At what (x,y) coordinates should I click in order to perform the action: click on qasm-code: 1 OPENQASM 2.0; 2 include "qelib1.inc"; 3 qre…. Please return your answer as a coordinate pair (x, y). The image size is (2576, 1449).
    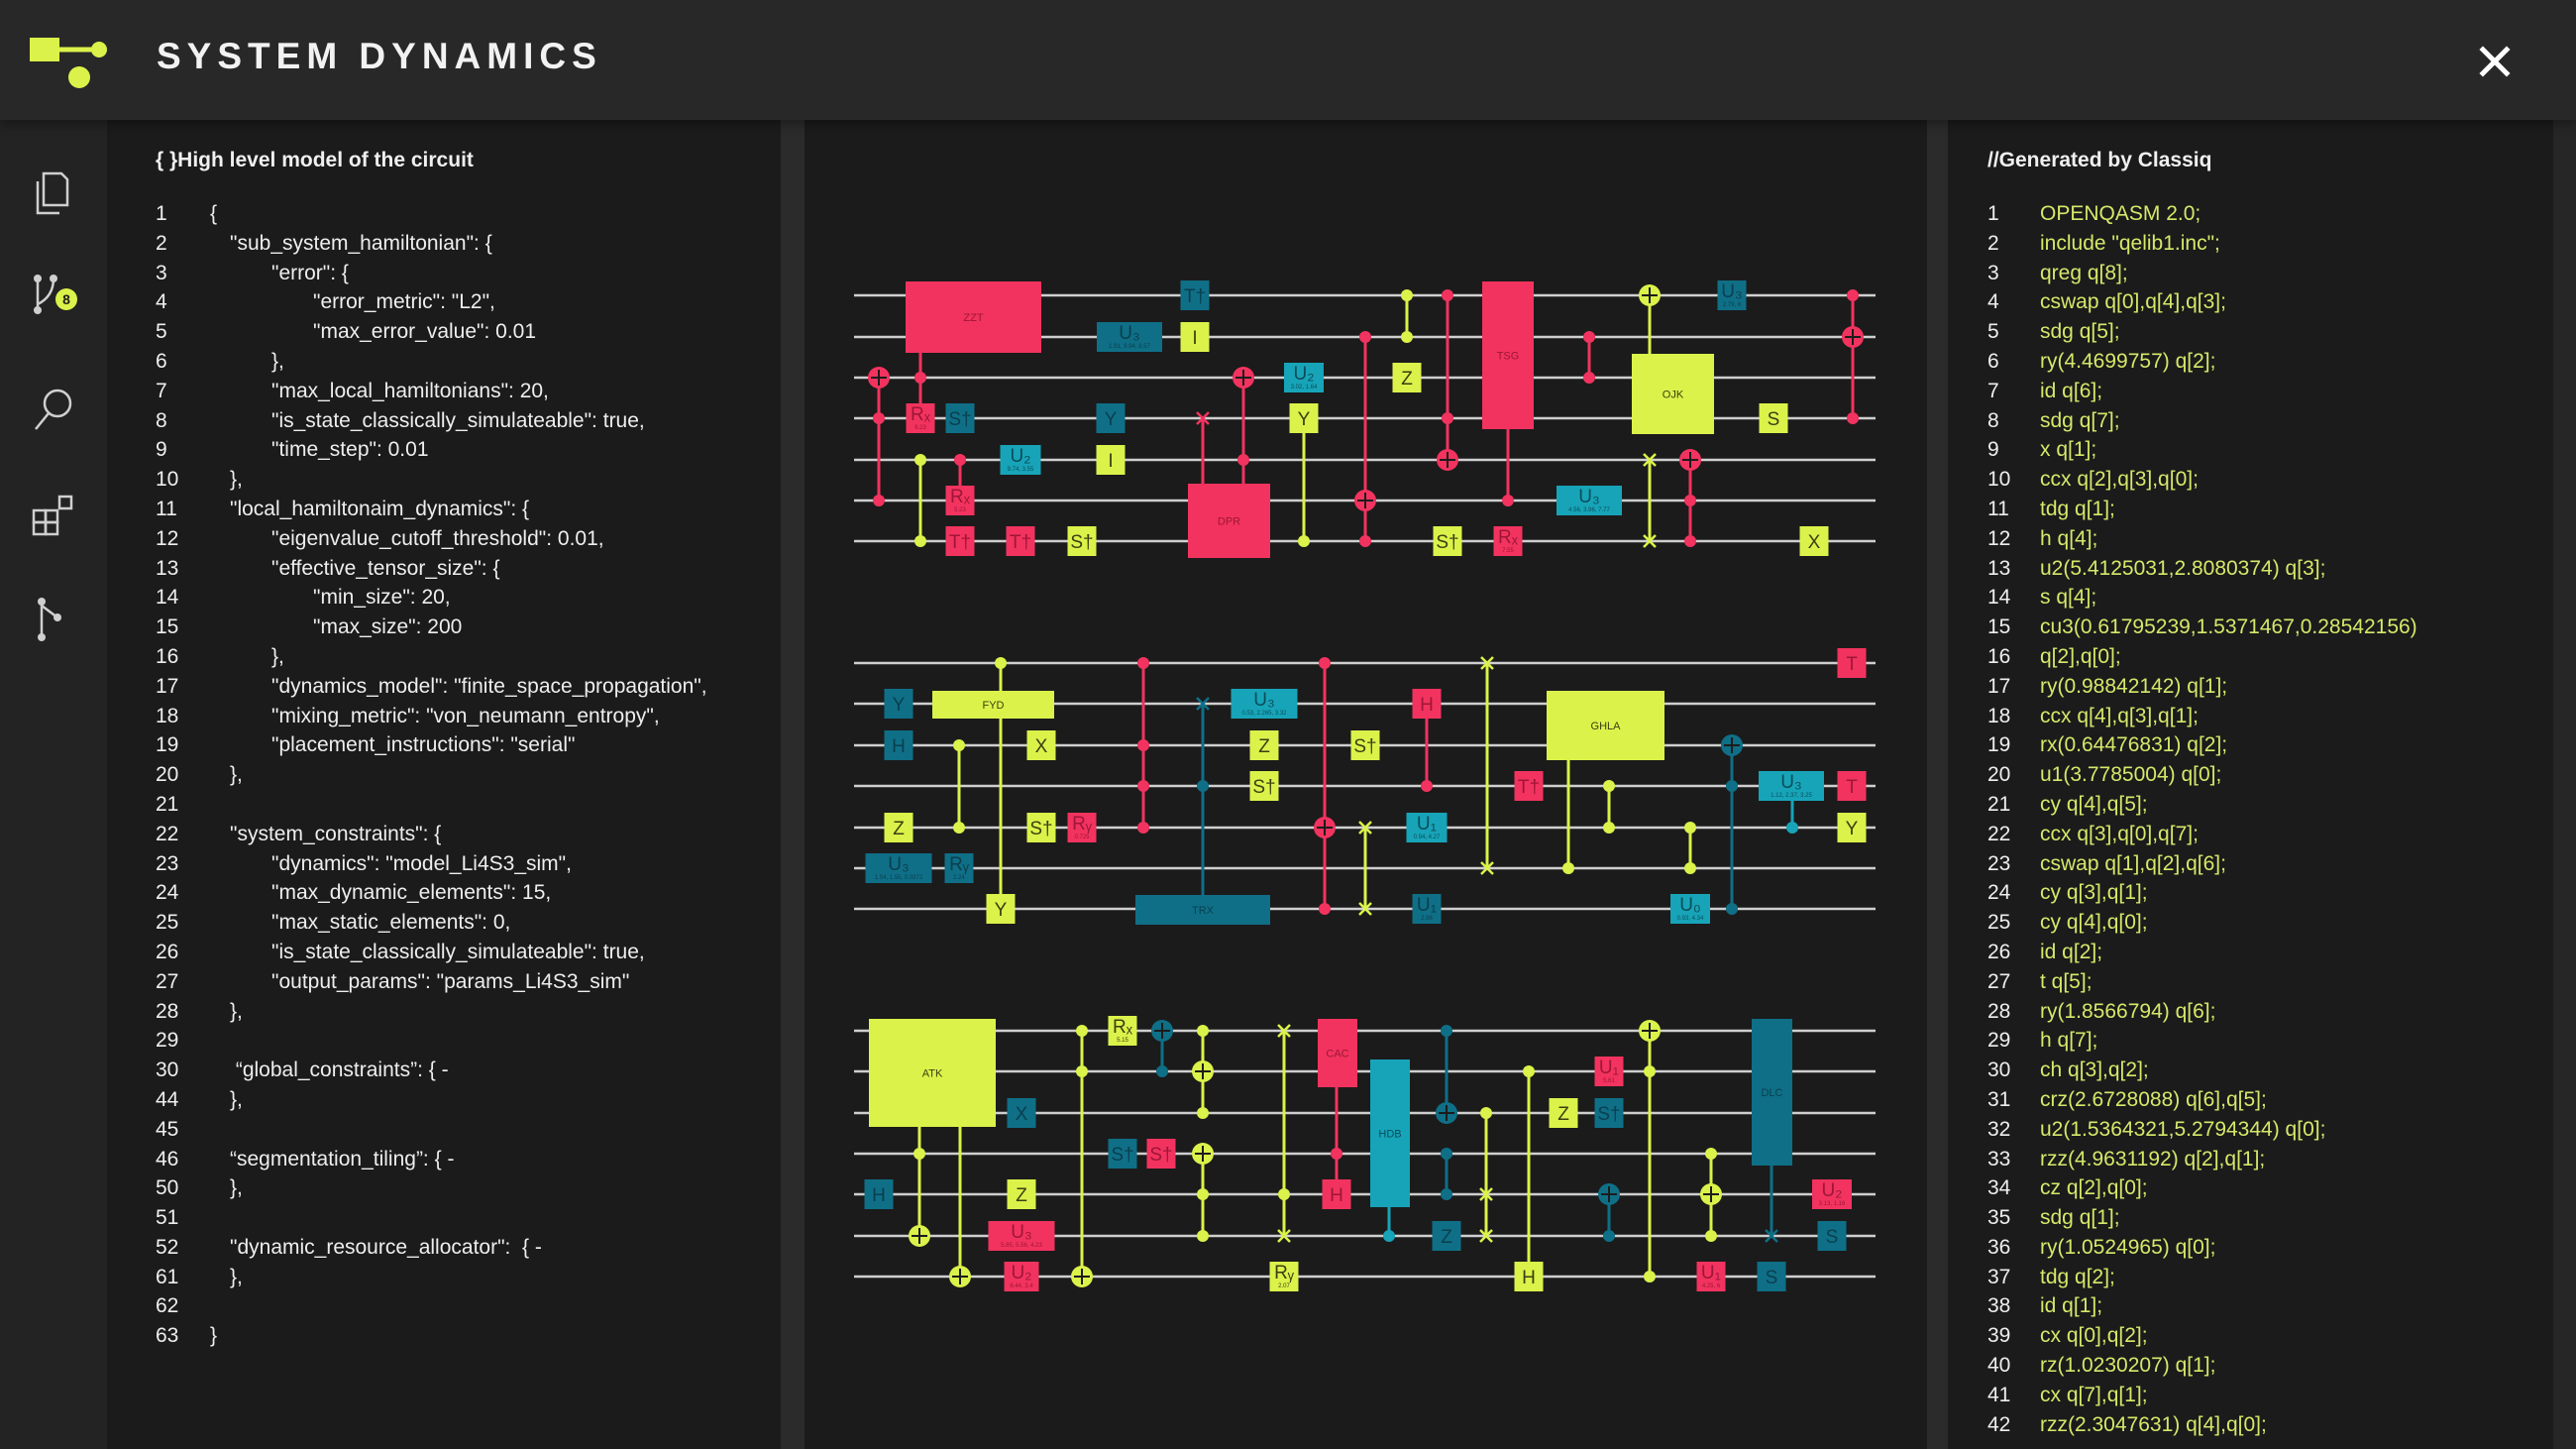
    Looking at the image, I should click on (2202, 819).